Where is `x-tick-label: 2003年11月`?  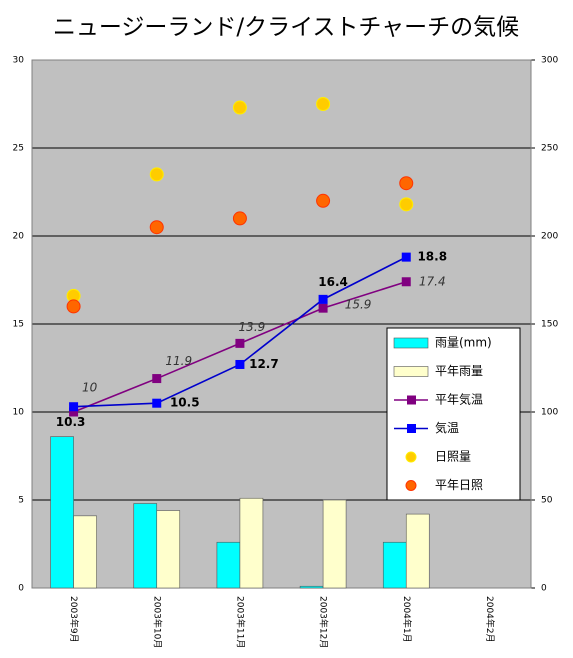 x-tick-label: 2003年11月 is located at coordinates (240, 622).